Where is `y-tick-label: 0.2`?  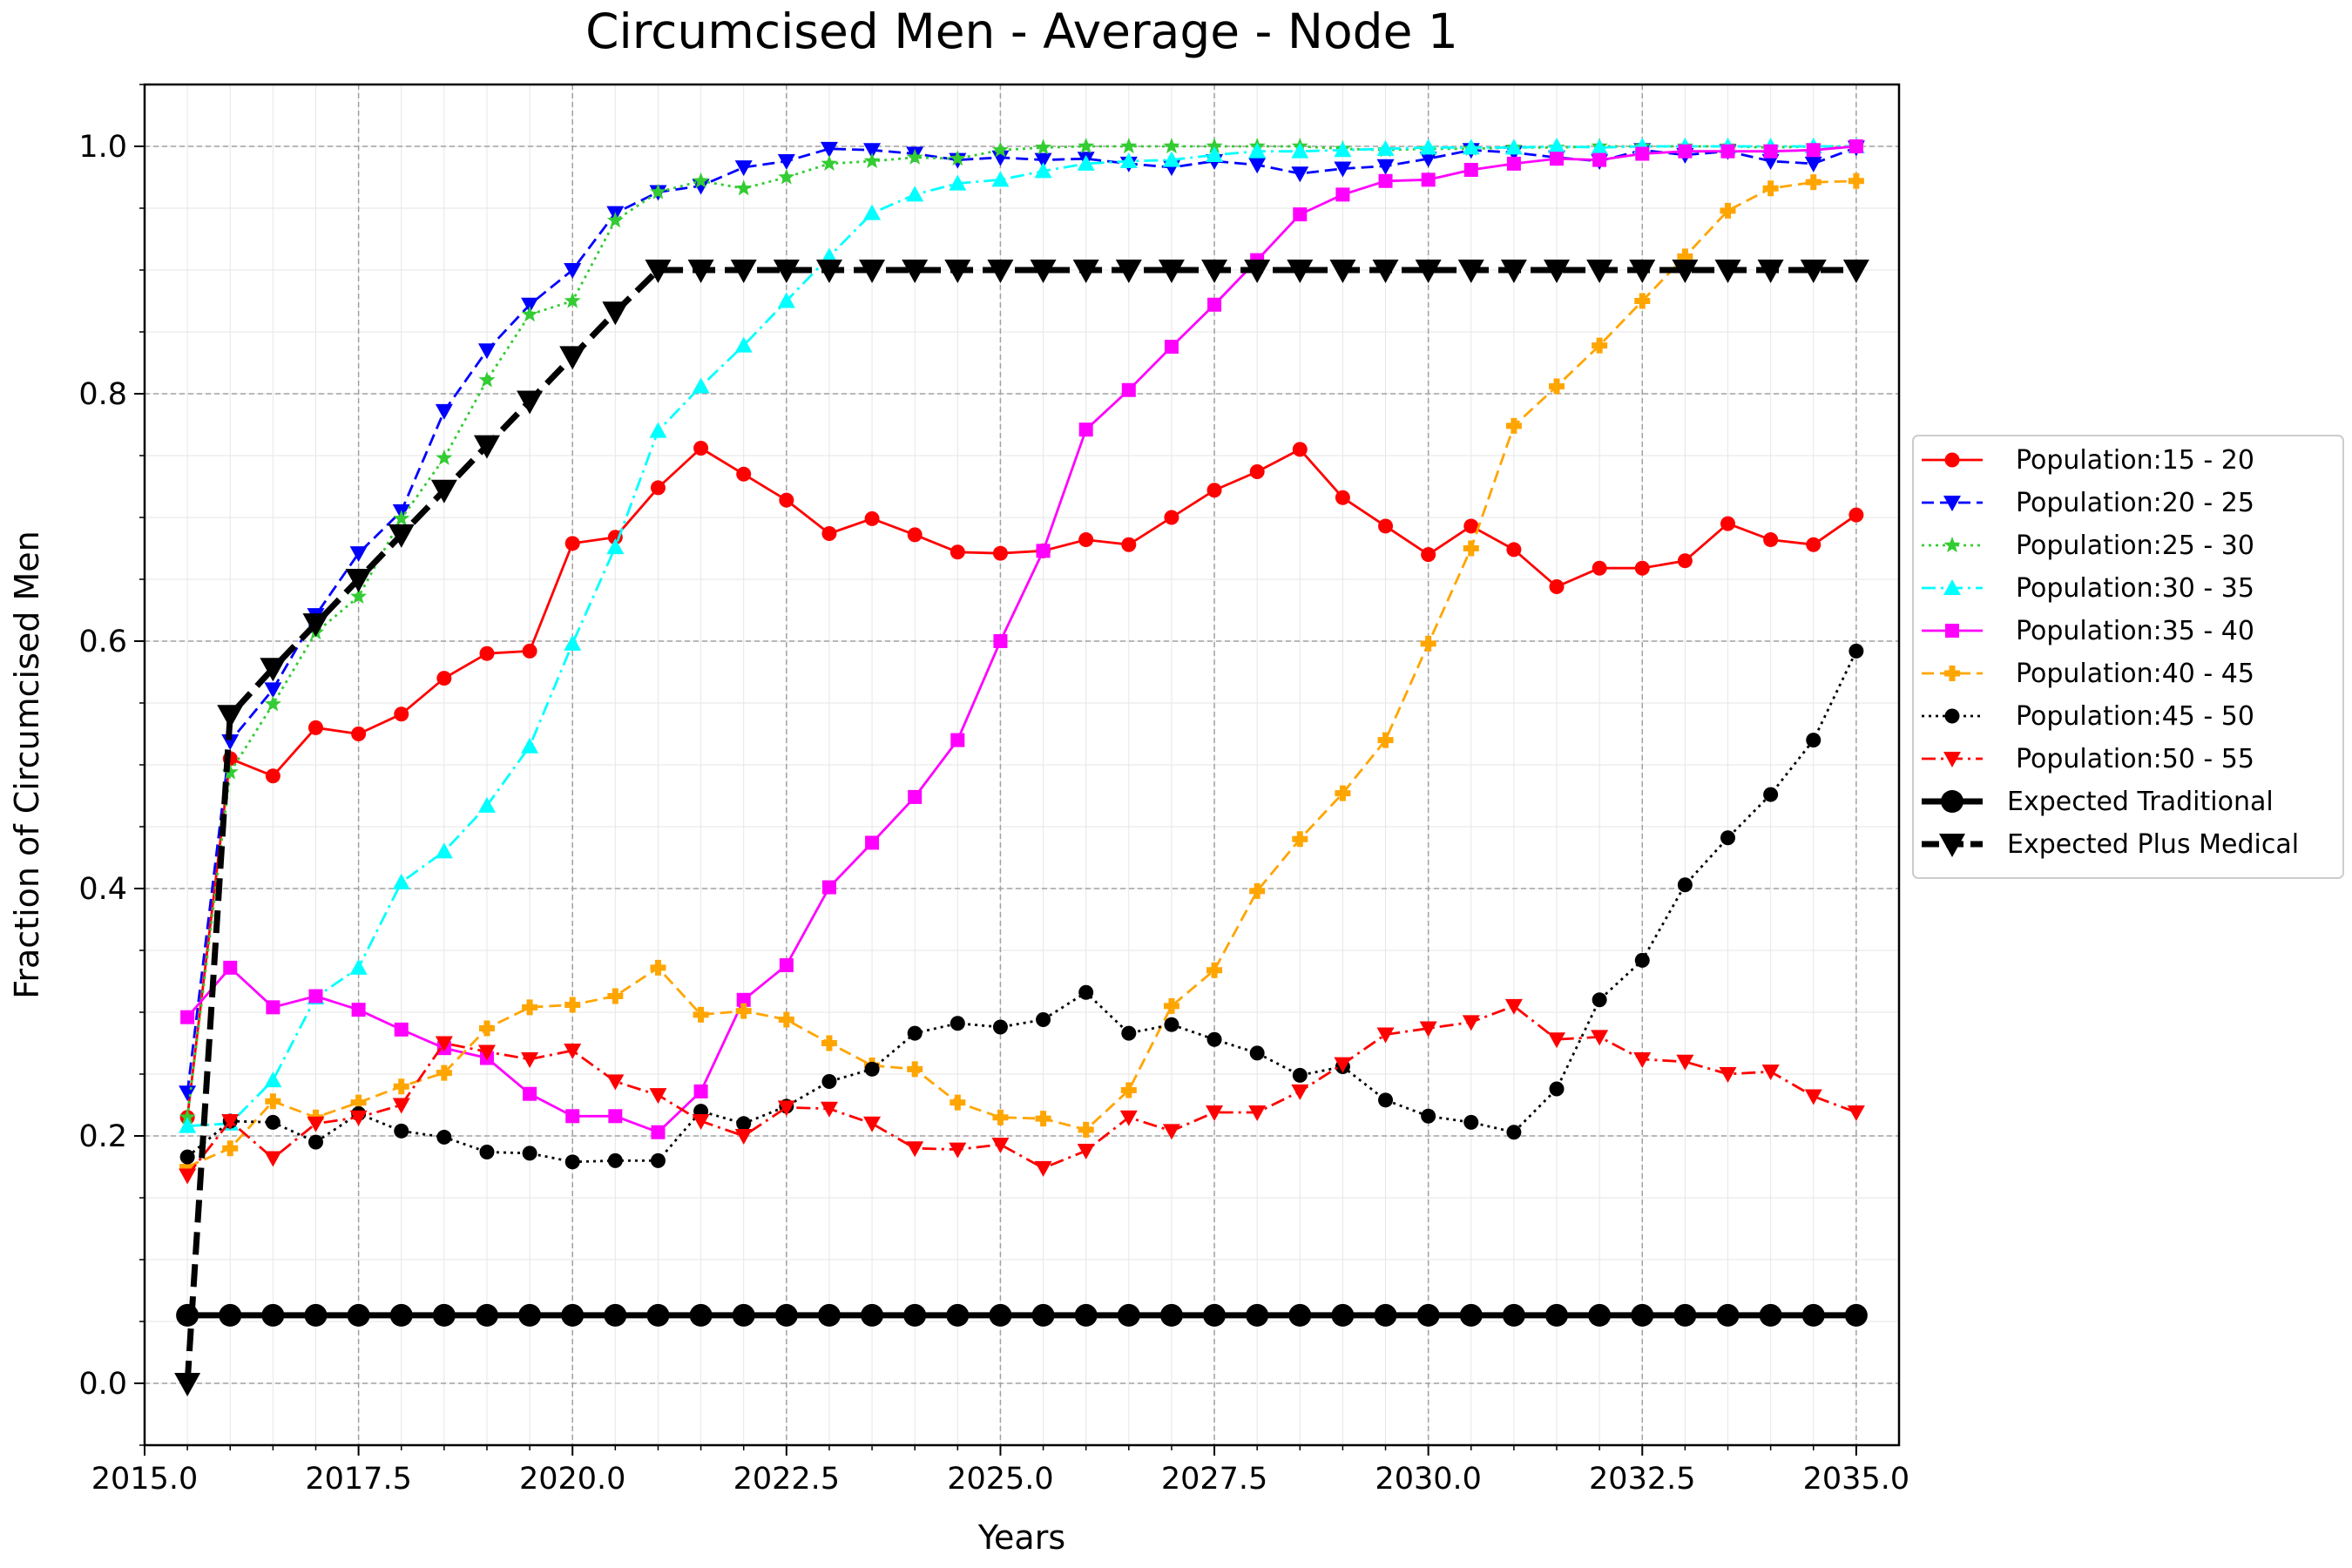
y-tick-label: 0.2 is located at coordinates (102, 1136).